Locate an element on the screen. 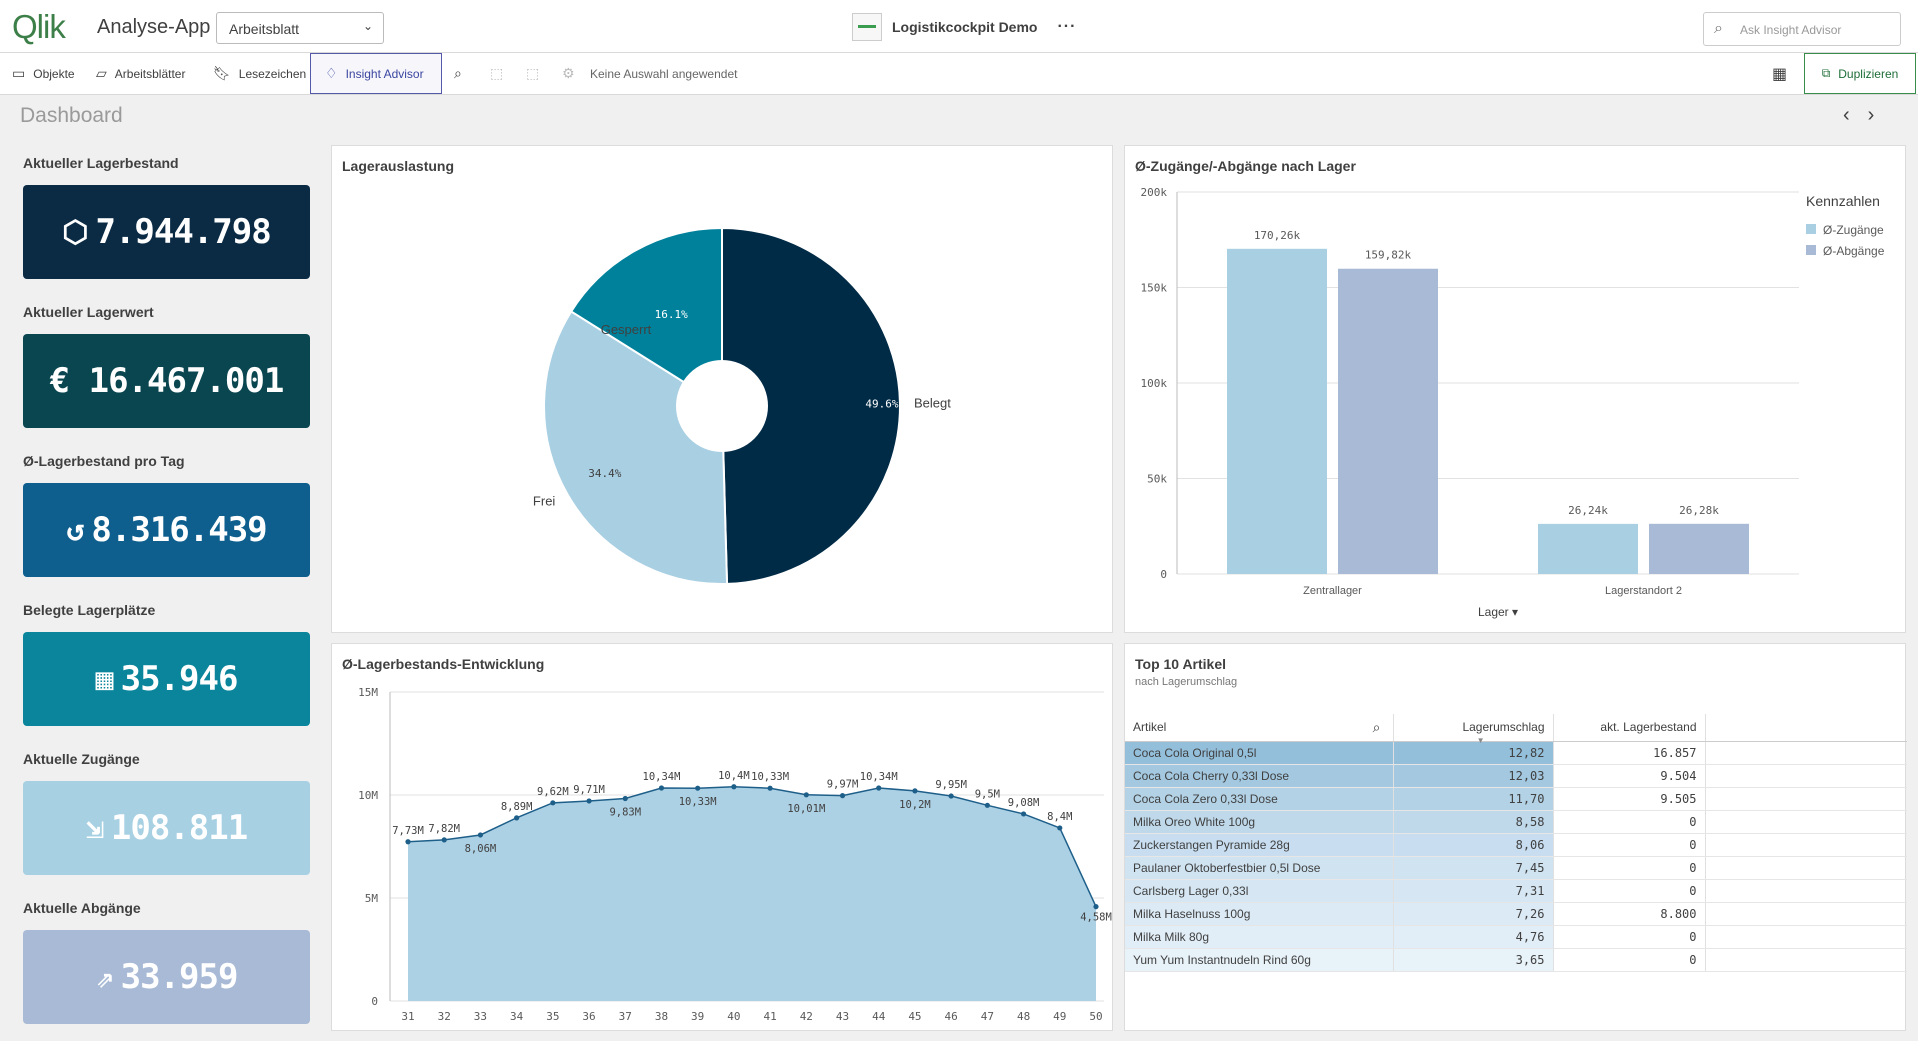 The height and width of the screenshot is (1041, 1918). table-row: Coca Cola Zero 0,33l Dose 11,70 9.505 is located at coordinates (1516, 799).